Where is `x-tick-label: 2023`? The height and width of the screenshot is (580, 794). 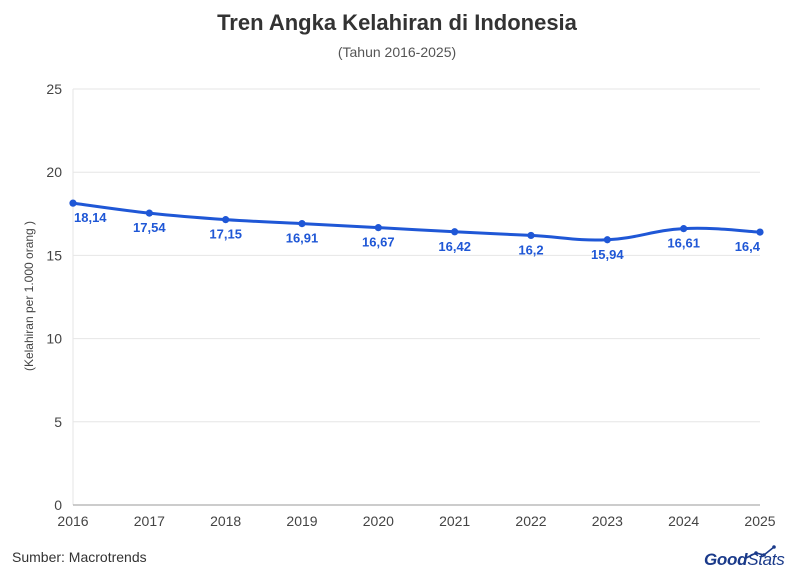
x-tick-label: 2023 is located at coordinates (607, 521).